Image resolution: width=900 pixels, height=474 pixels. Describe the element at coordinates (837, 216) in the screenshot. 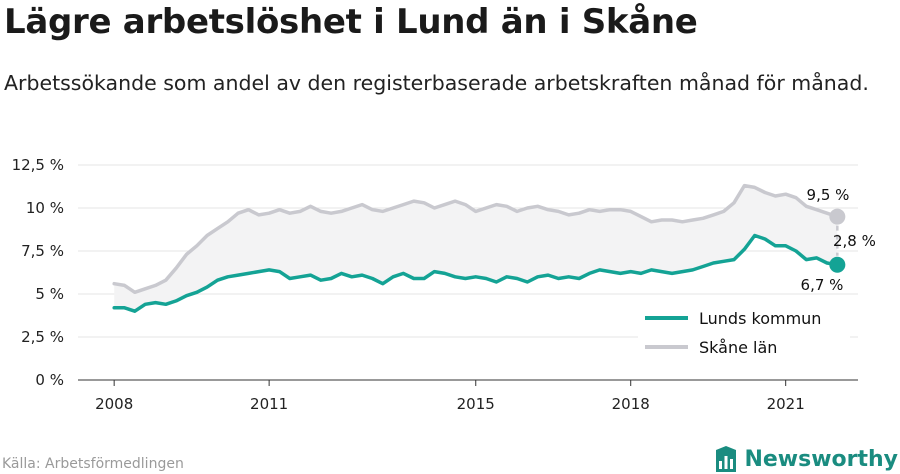

I see `endpoint-dot-skane` at that location.